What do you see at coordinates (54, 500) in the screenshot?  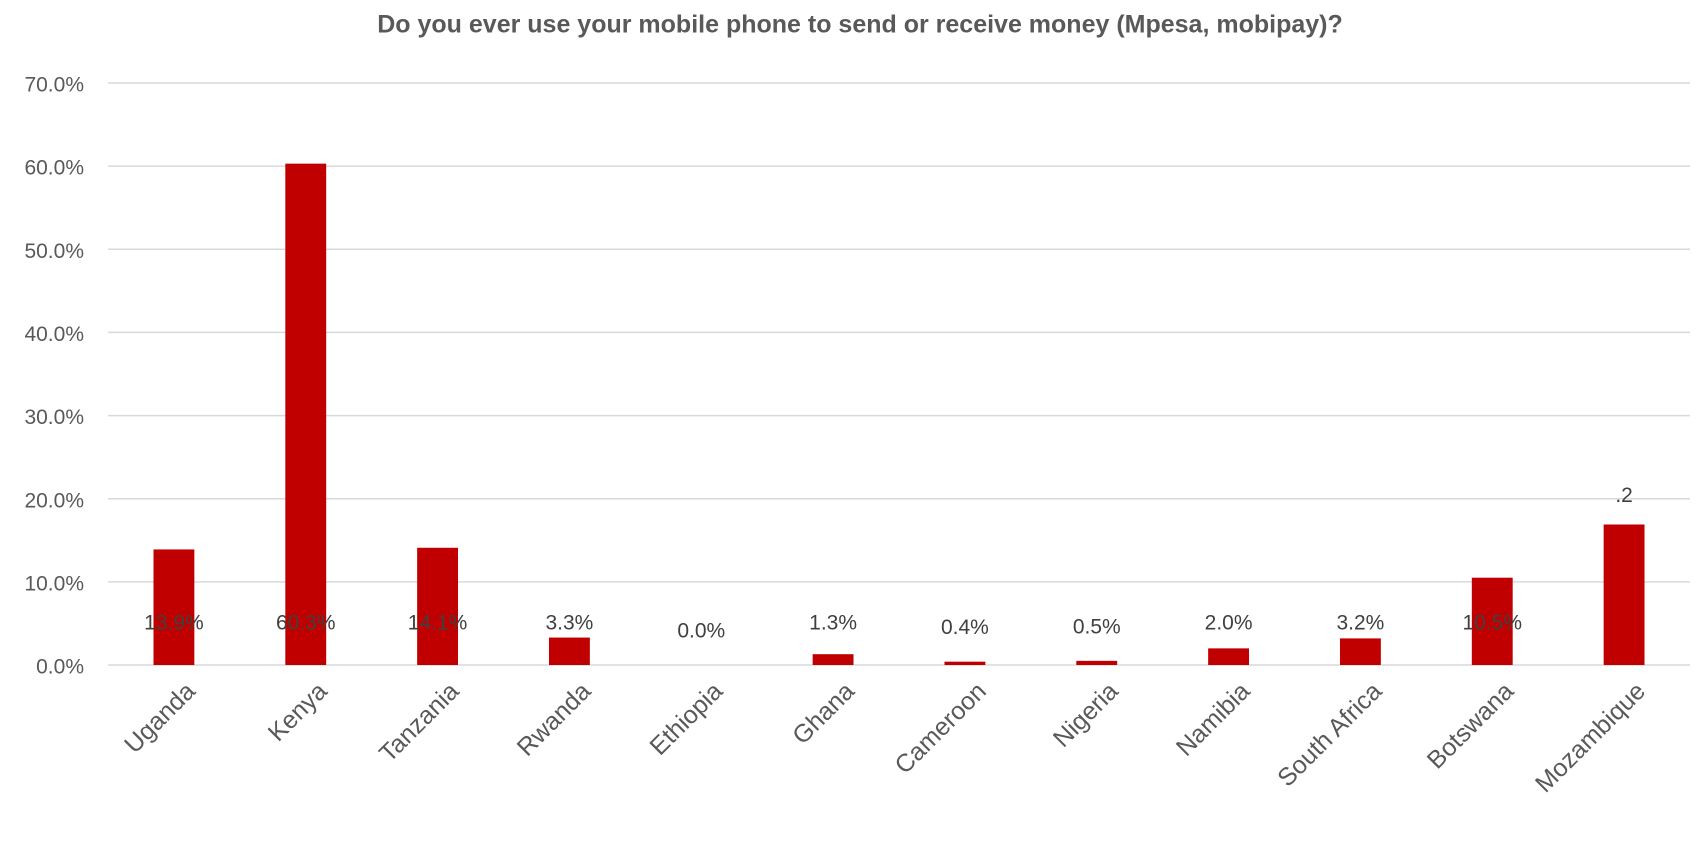 I see `y-tick-label: 20.0%` at bounding box center [54, 500].